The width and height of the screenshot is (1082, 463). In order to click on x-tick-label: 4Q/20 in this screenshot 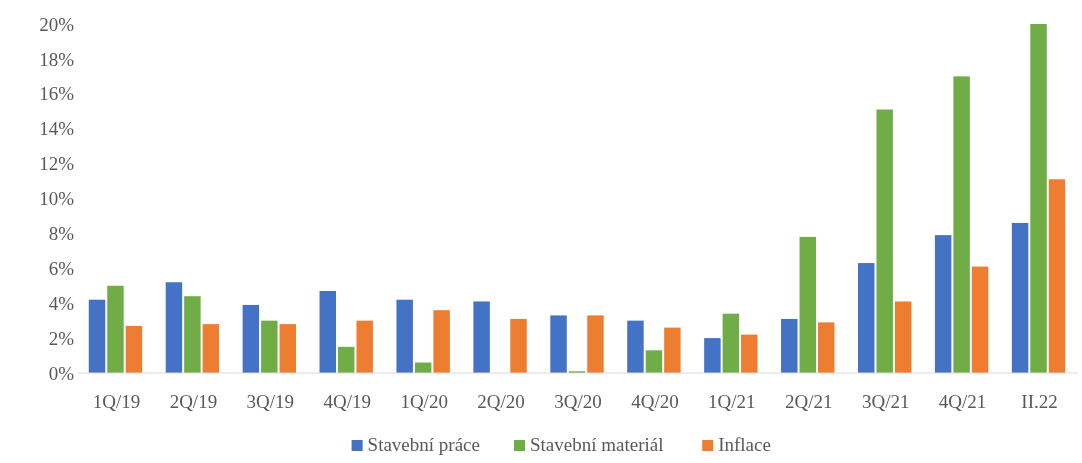, I will do `click(655, 401)`.